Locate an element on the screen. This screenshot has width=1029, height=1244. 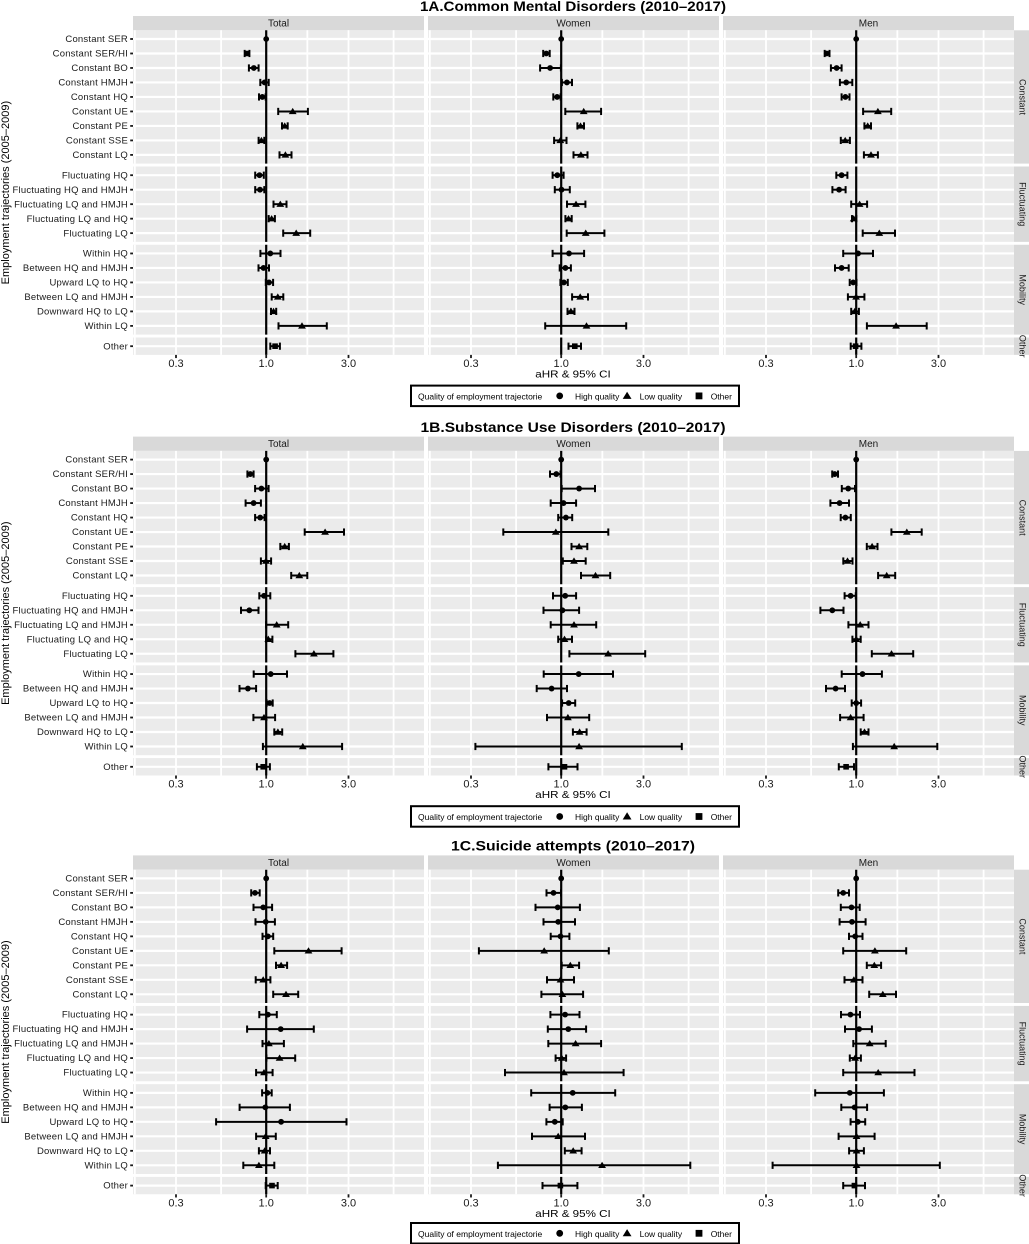
svg-text:1C.Suicide attempts (2010–2017: 1C.Suicide attempts (2010–2017) is located at coordinates (573, 846).